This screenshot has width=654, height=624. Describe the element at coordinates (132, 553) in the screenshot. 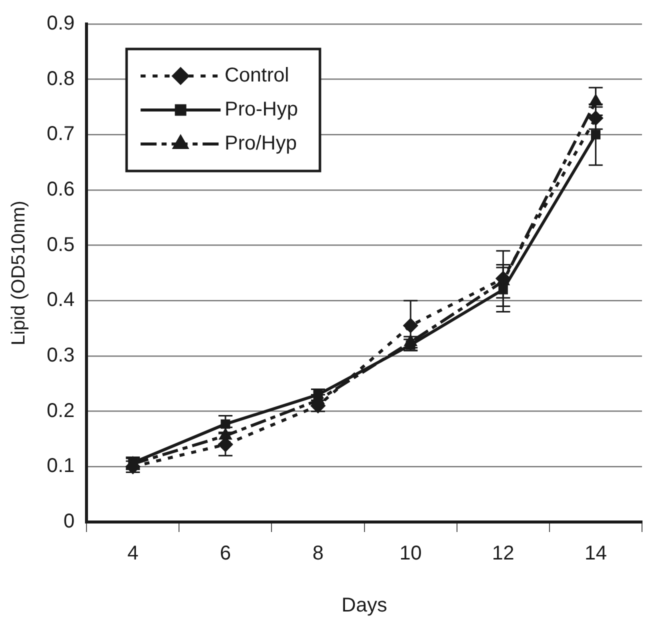

I see `x-tick-label: 4` at that location.